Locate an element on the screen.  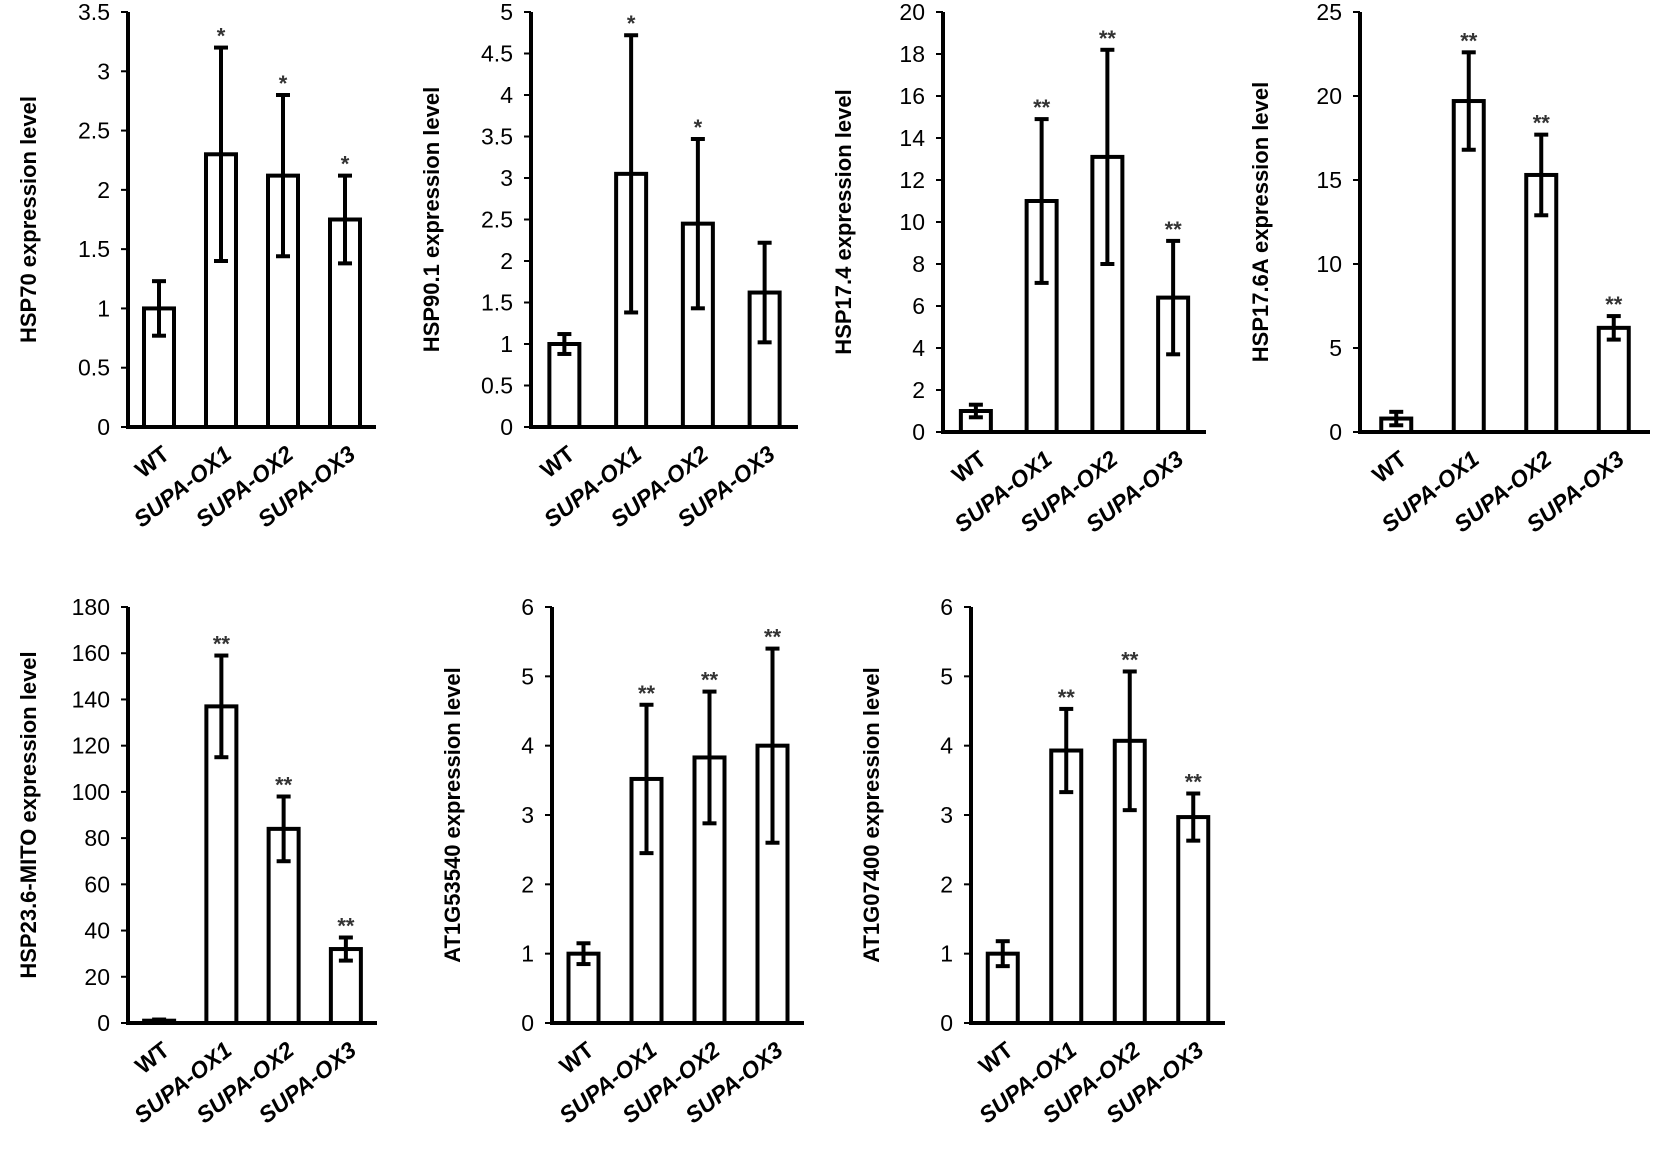
y-tick-label: 100 is located at coordinates (91, 792).